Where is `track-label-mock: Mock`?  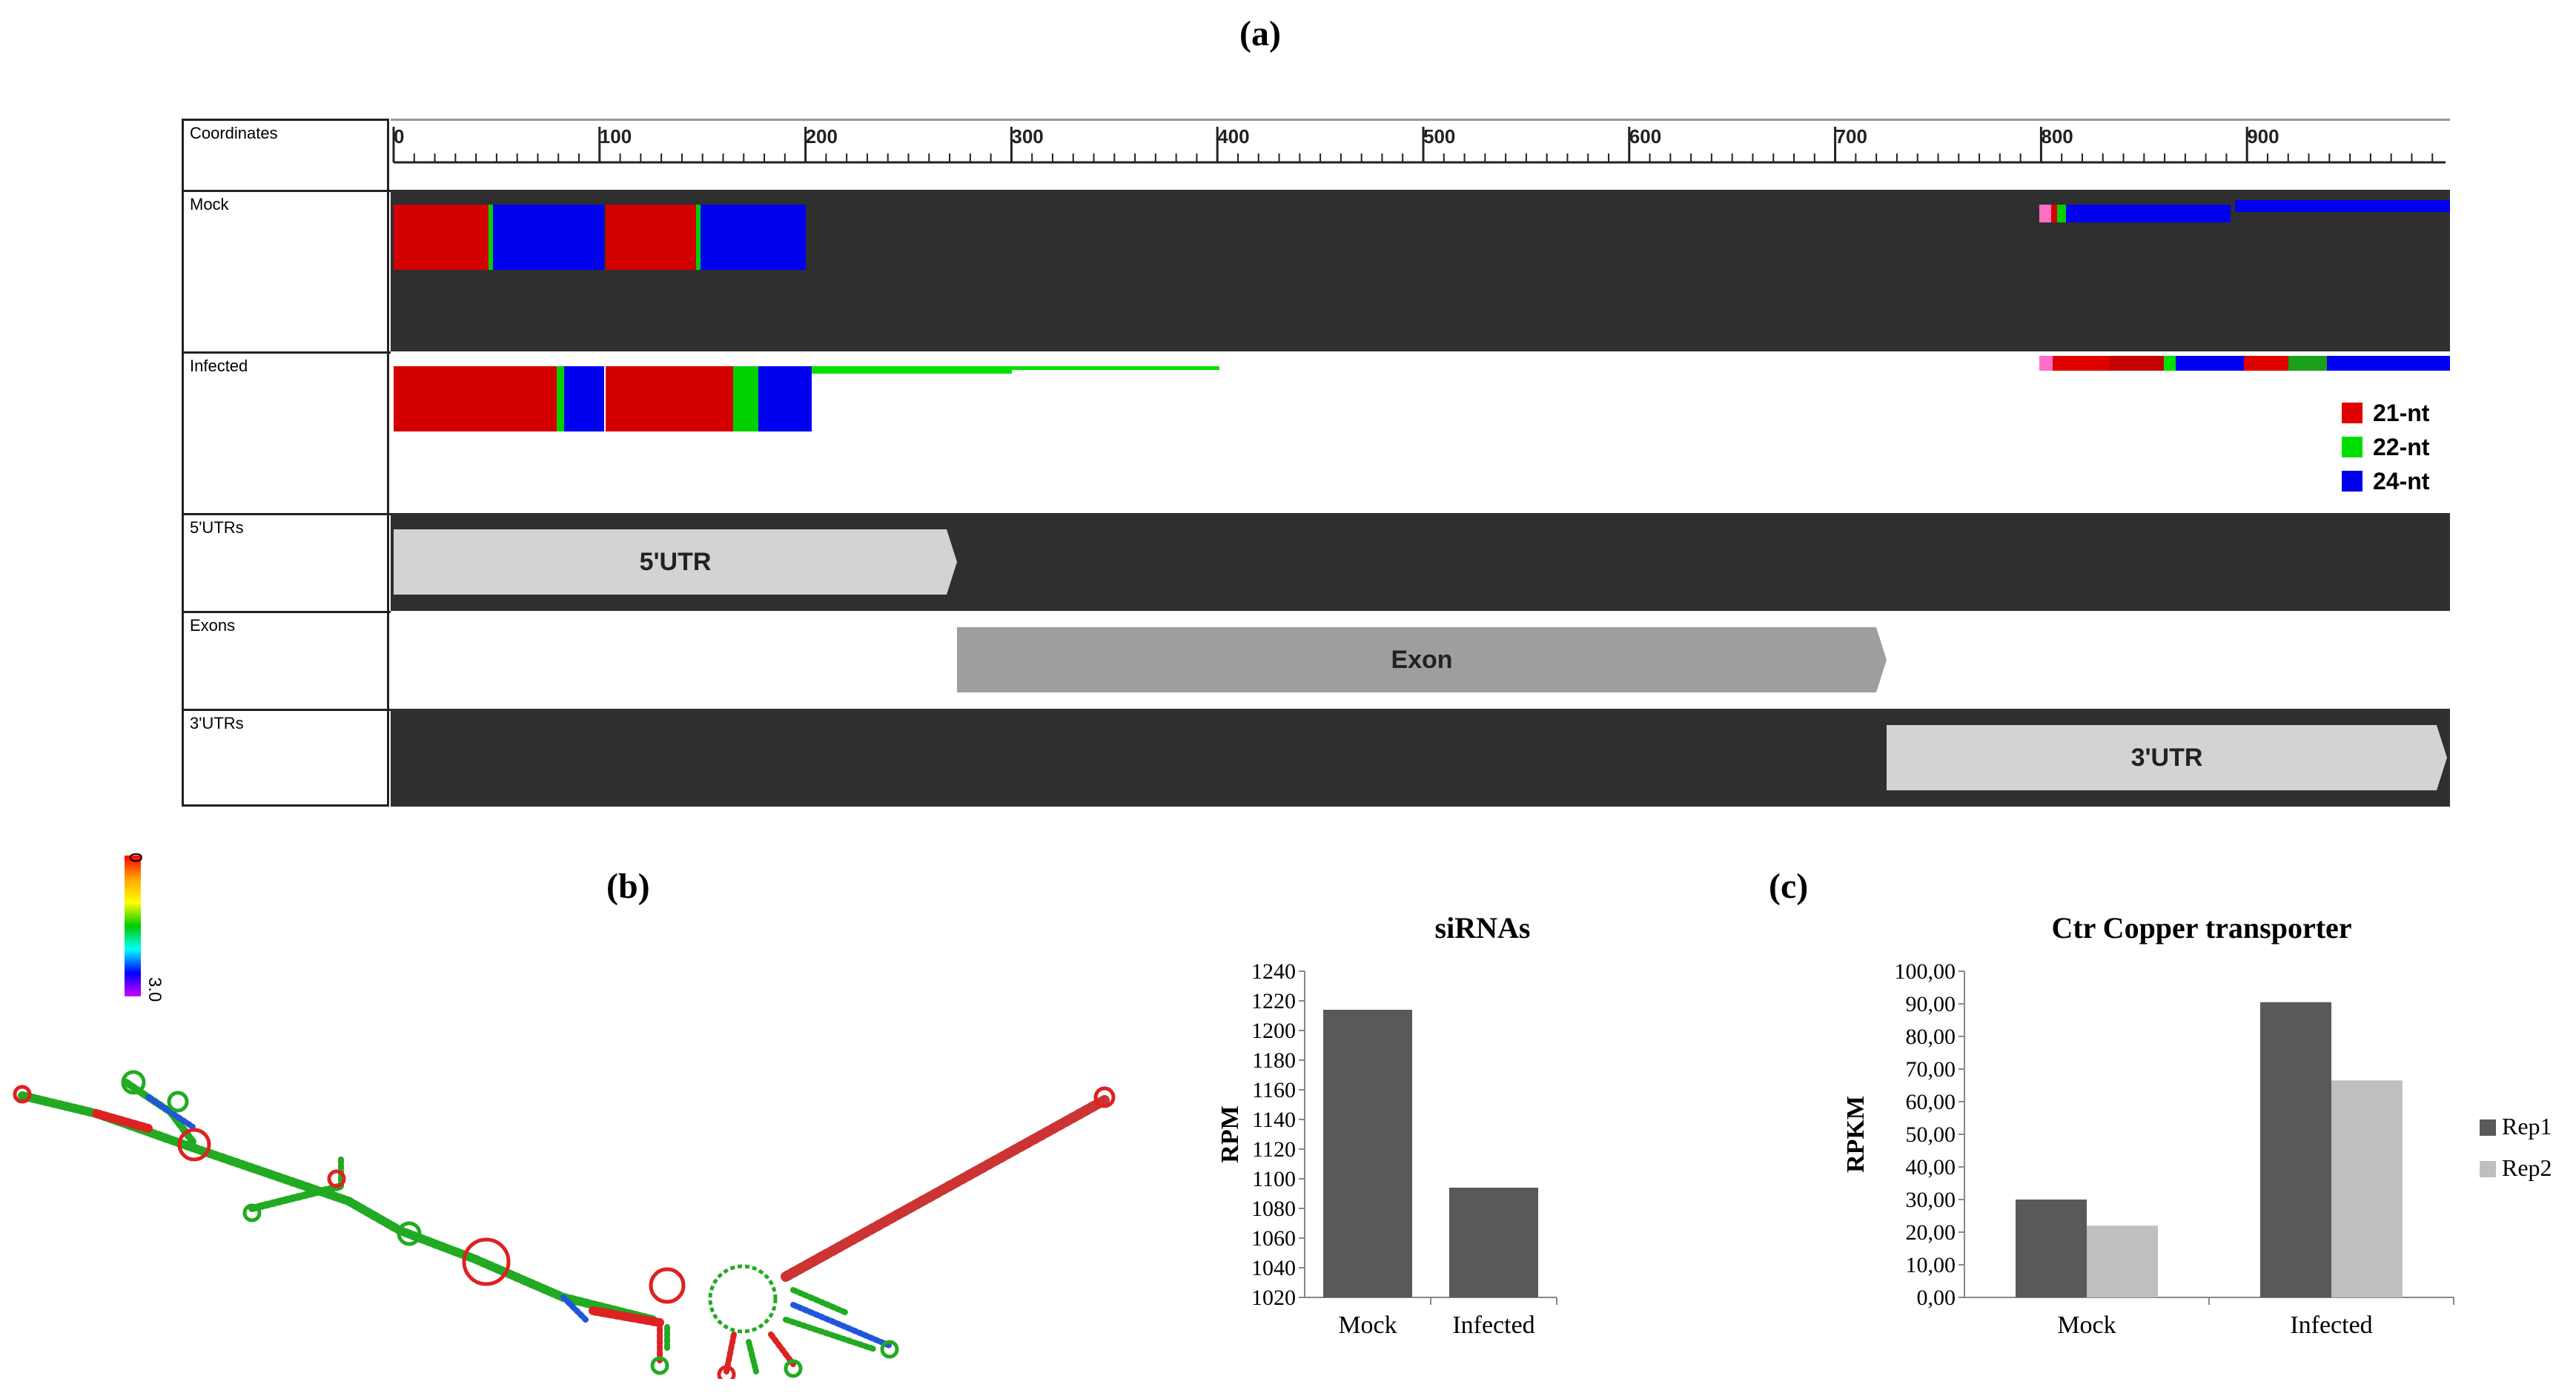 track-label-mock: Mock is located at coordinates (287, 273).